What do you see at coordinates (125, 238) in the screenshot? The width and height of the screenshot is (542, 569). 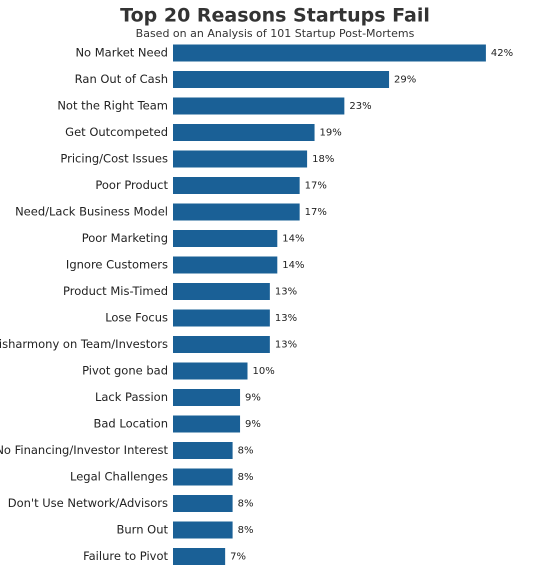 I see `category-label: Poor Marketing` at bounding box center [125, 238].